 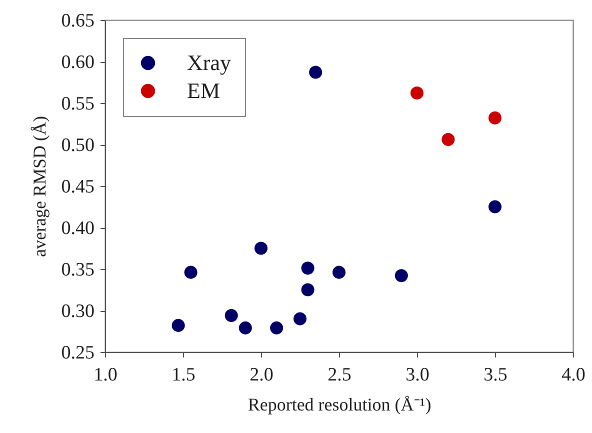 What do you see at coordinates (77, 145) in the screenshot?
I see `y-tick-label: 0.50` at bounding box center [77, 145].